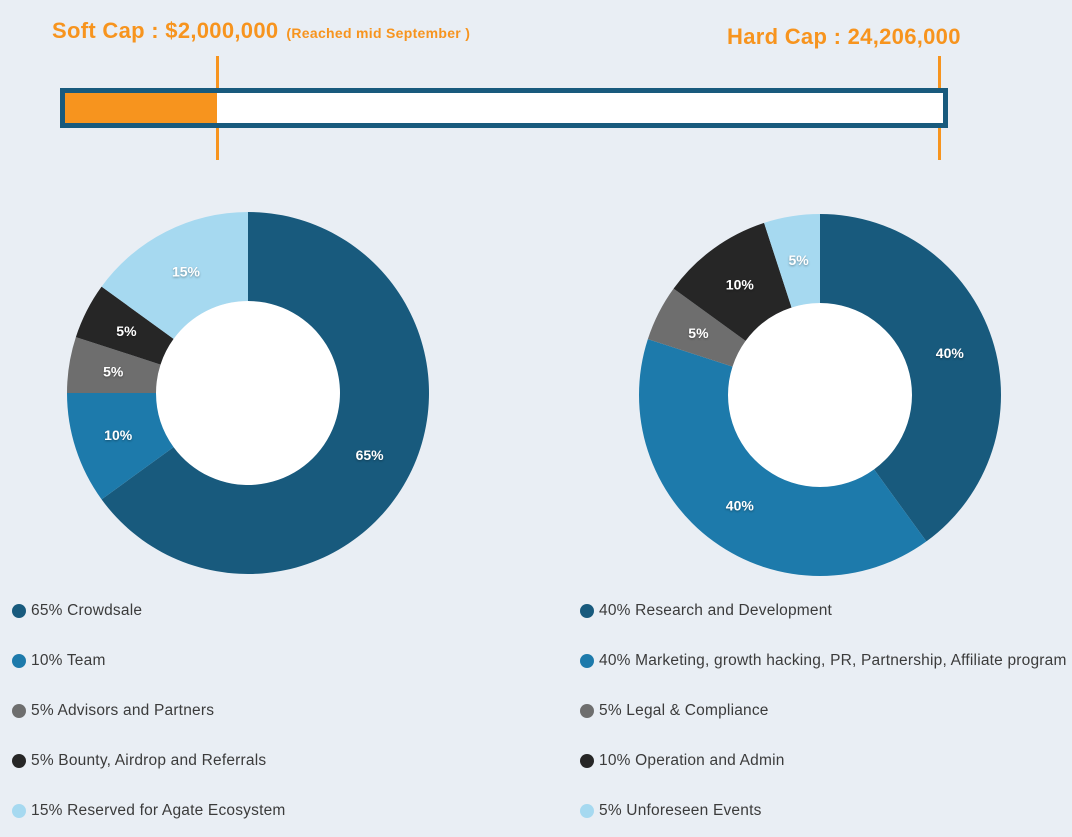 The height and width of the screenshot is (837, 1072). What do you see at coordinates (186, 271) in the screenshot?
I see `slice-percent-label: 15%` at bounding box center [186, 271].